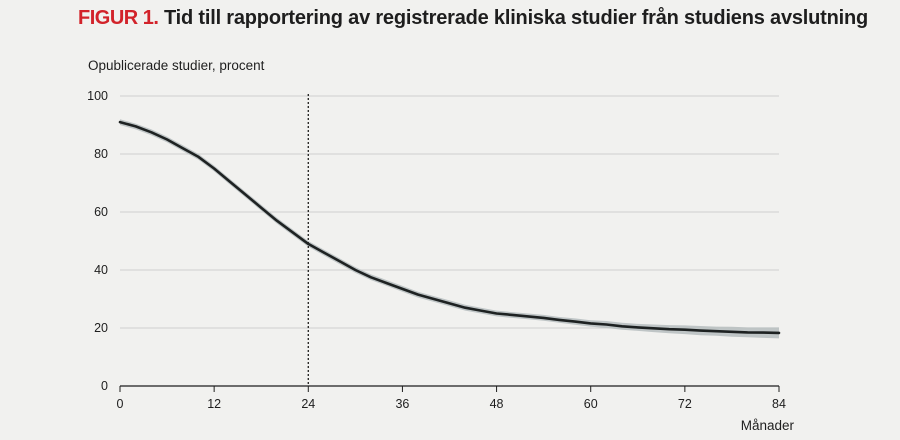 The width and height of the screenshot is (900, 440). I want to click on y-axis-ticks: 0 20 40 60 80 100, so click(97, 241).